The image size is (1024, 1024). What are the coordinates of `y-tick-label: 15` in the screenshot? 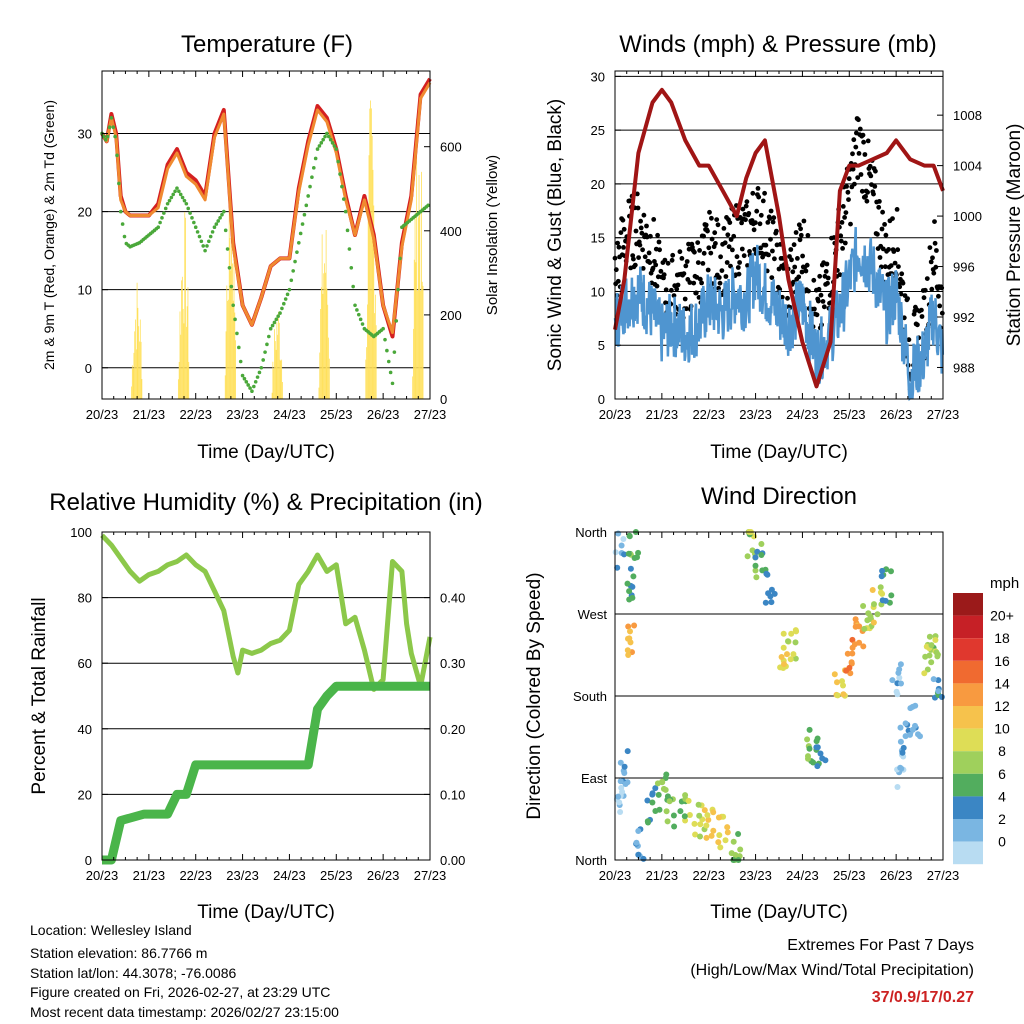 It's located at (598, 238).